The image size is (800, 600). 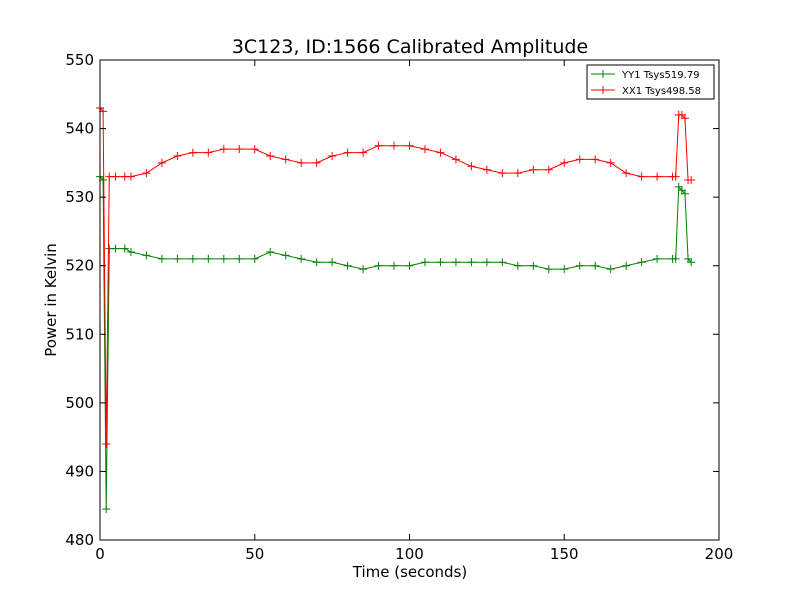 What do you see at coordinates (410, 47) in the screenshot?
I see `chart-title: 3C123, ID:1566 Calibrated Amplitude` at bounding box center [410, 47].